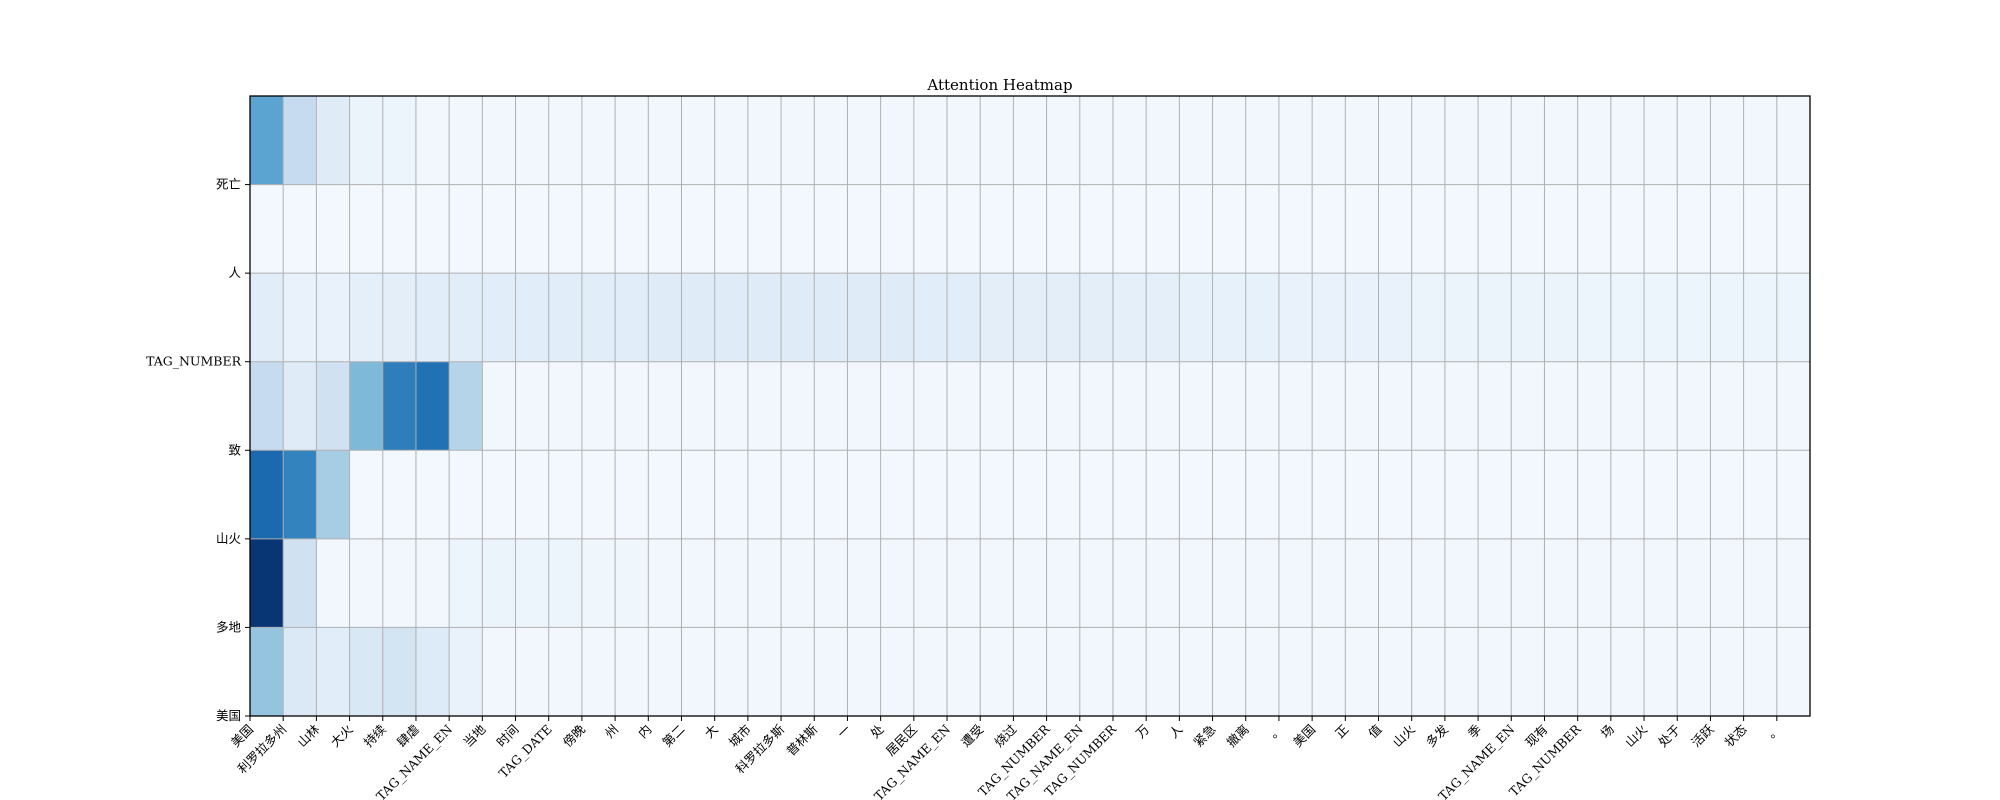 This screenshot has height=800, width=2000. What do you see at coordinates (999, 85) in the screenshot?
I see `chart-title: Attention Heatmap` at bounding box center [999, 85].